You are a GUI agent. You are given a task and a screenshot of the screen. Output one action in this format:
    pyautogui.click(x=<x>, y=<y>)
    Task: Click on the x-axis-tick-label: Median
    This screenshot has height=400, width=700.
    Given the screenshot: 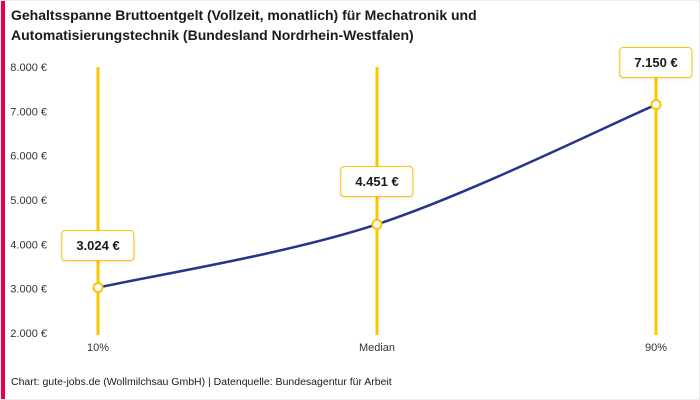 What is the action you would take?
    pyautogui.click(x=377, y=348)
    